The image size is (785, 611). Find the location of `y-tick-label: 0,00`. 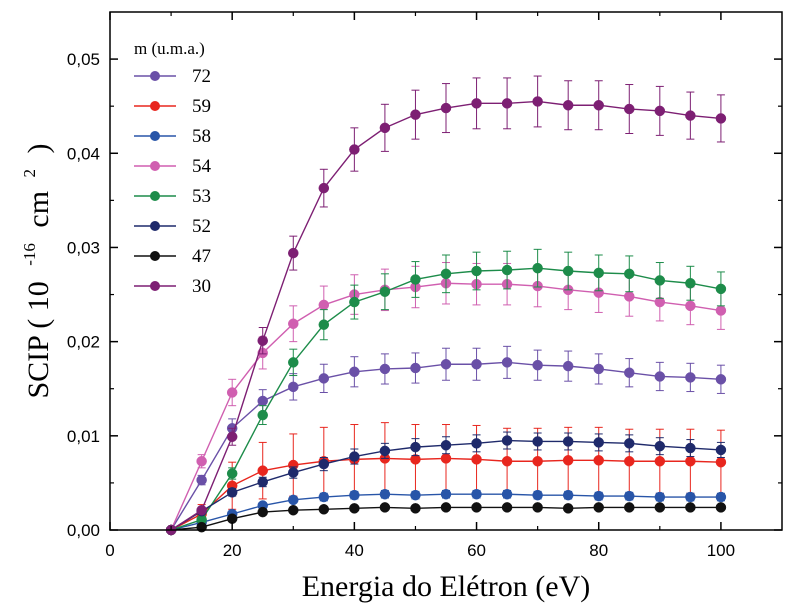

y-tick-label: 0,00 is located at coordinates (83, 530).